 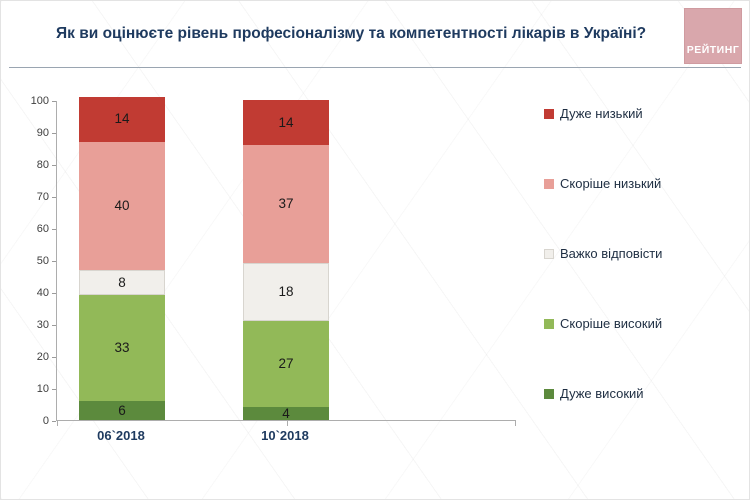 I want to click on segment-value-label: 40, so click(x=122, y=205).